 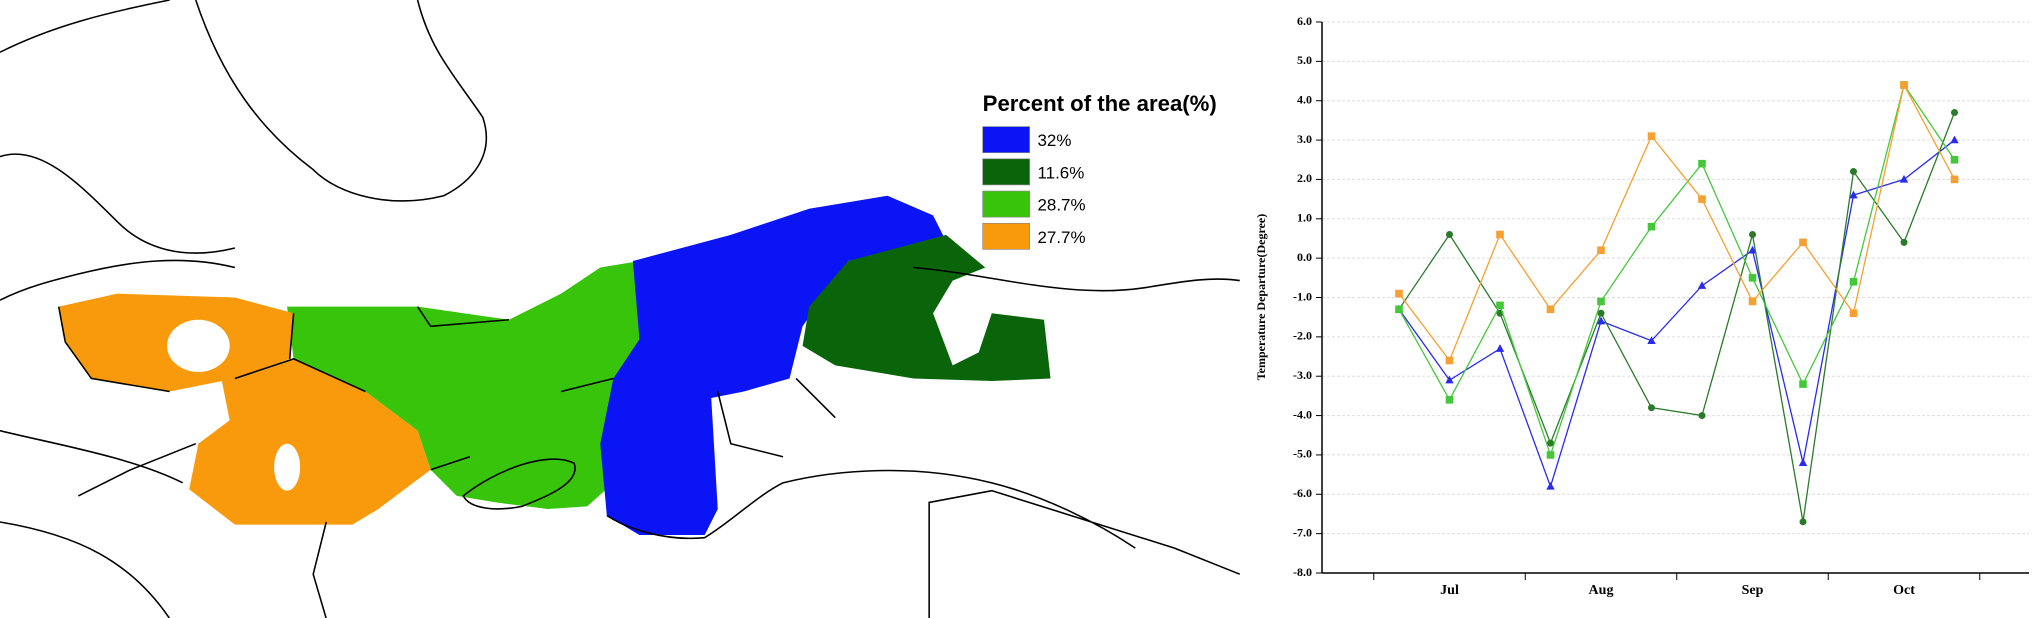 I want to click on y-tick-label: 0.0, so click(x=1304, y=257).